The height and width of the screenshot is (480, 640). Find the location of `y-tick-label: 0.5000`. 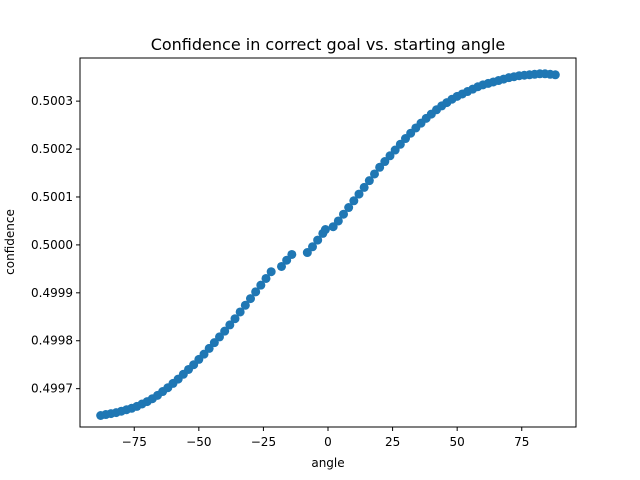

y-tick-label: 0.5000 is located at coordinates (52, 245).